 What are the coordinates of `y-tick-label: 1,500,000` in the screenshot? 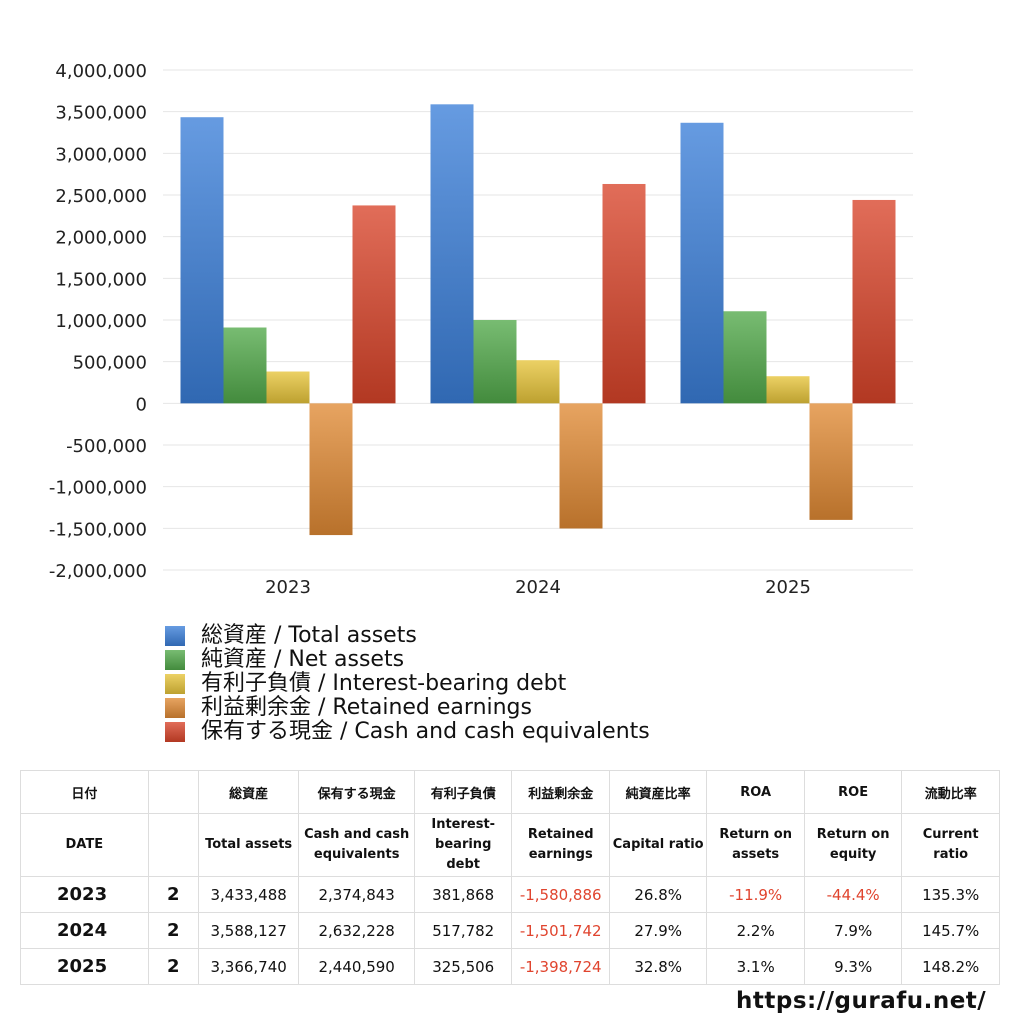 It's located at (101, 279).